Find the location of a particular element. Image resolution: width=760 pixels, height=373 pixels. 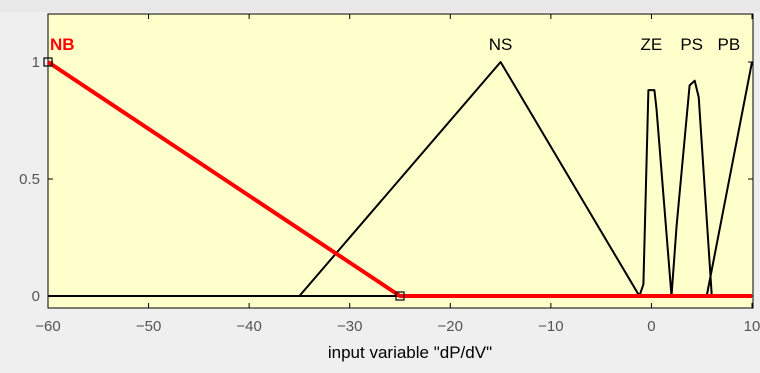

mf-label-ps: PS is located at coordinates (691, 44).